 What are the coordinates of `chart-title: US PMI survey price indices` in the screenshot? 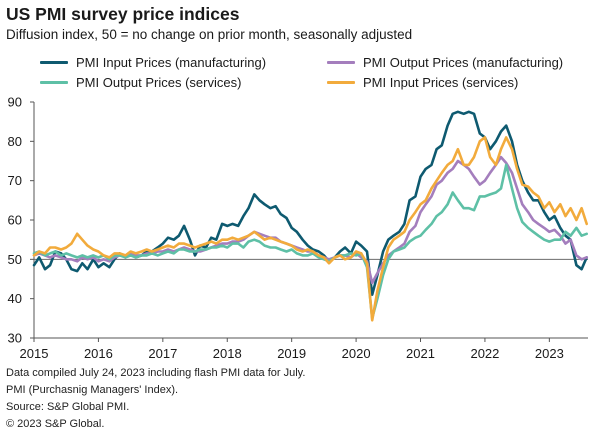 It's located at (123, 14).